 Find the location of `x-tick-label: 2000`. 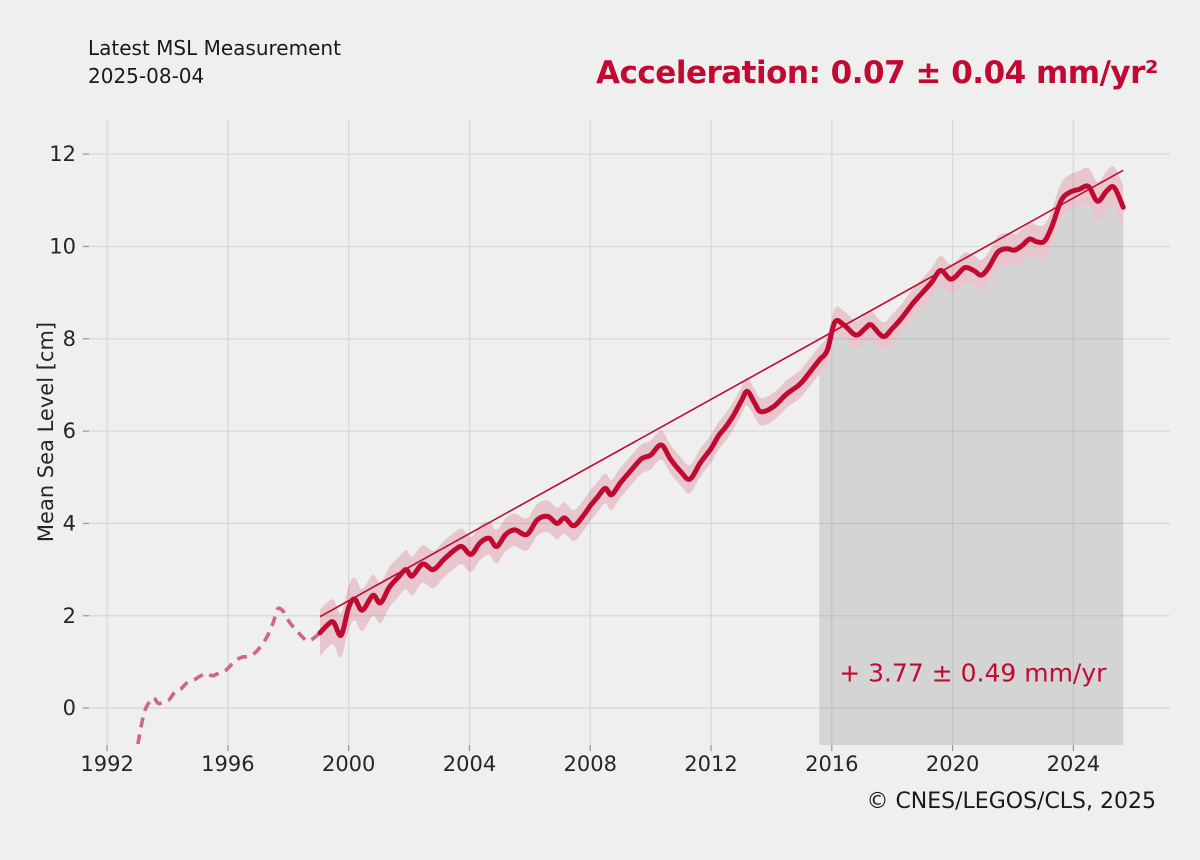

x-tick-label: 2000 is located at coordinates (348, 764).